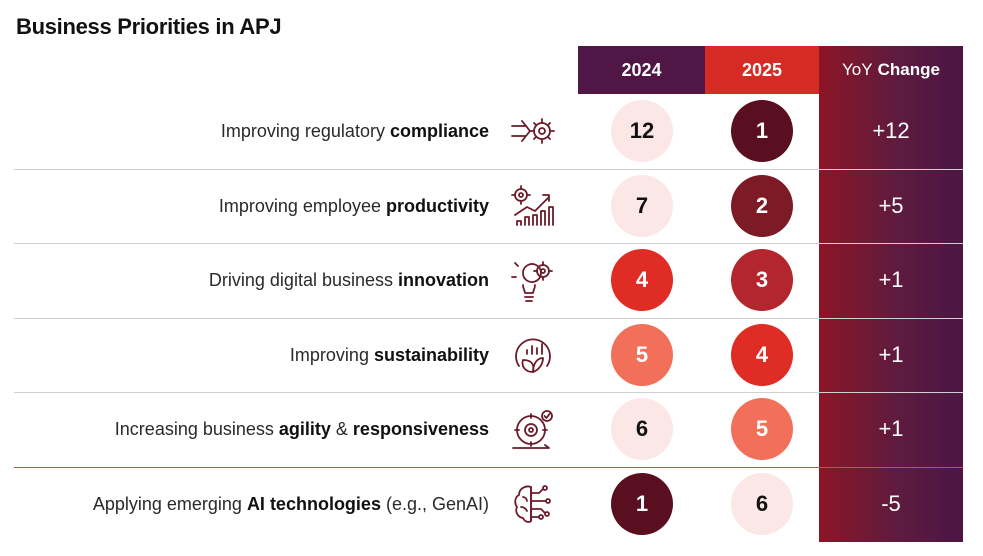  Describe the element at coordinates (642, 504) in the screenshot. I see `rank-2024-circle: 1` at that location.